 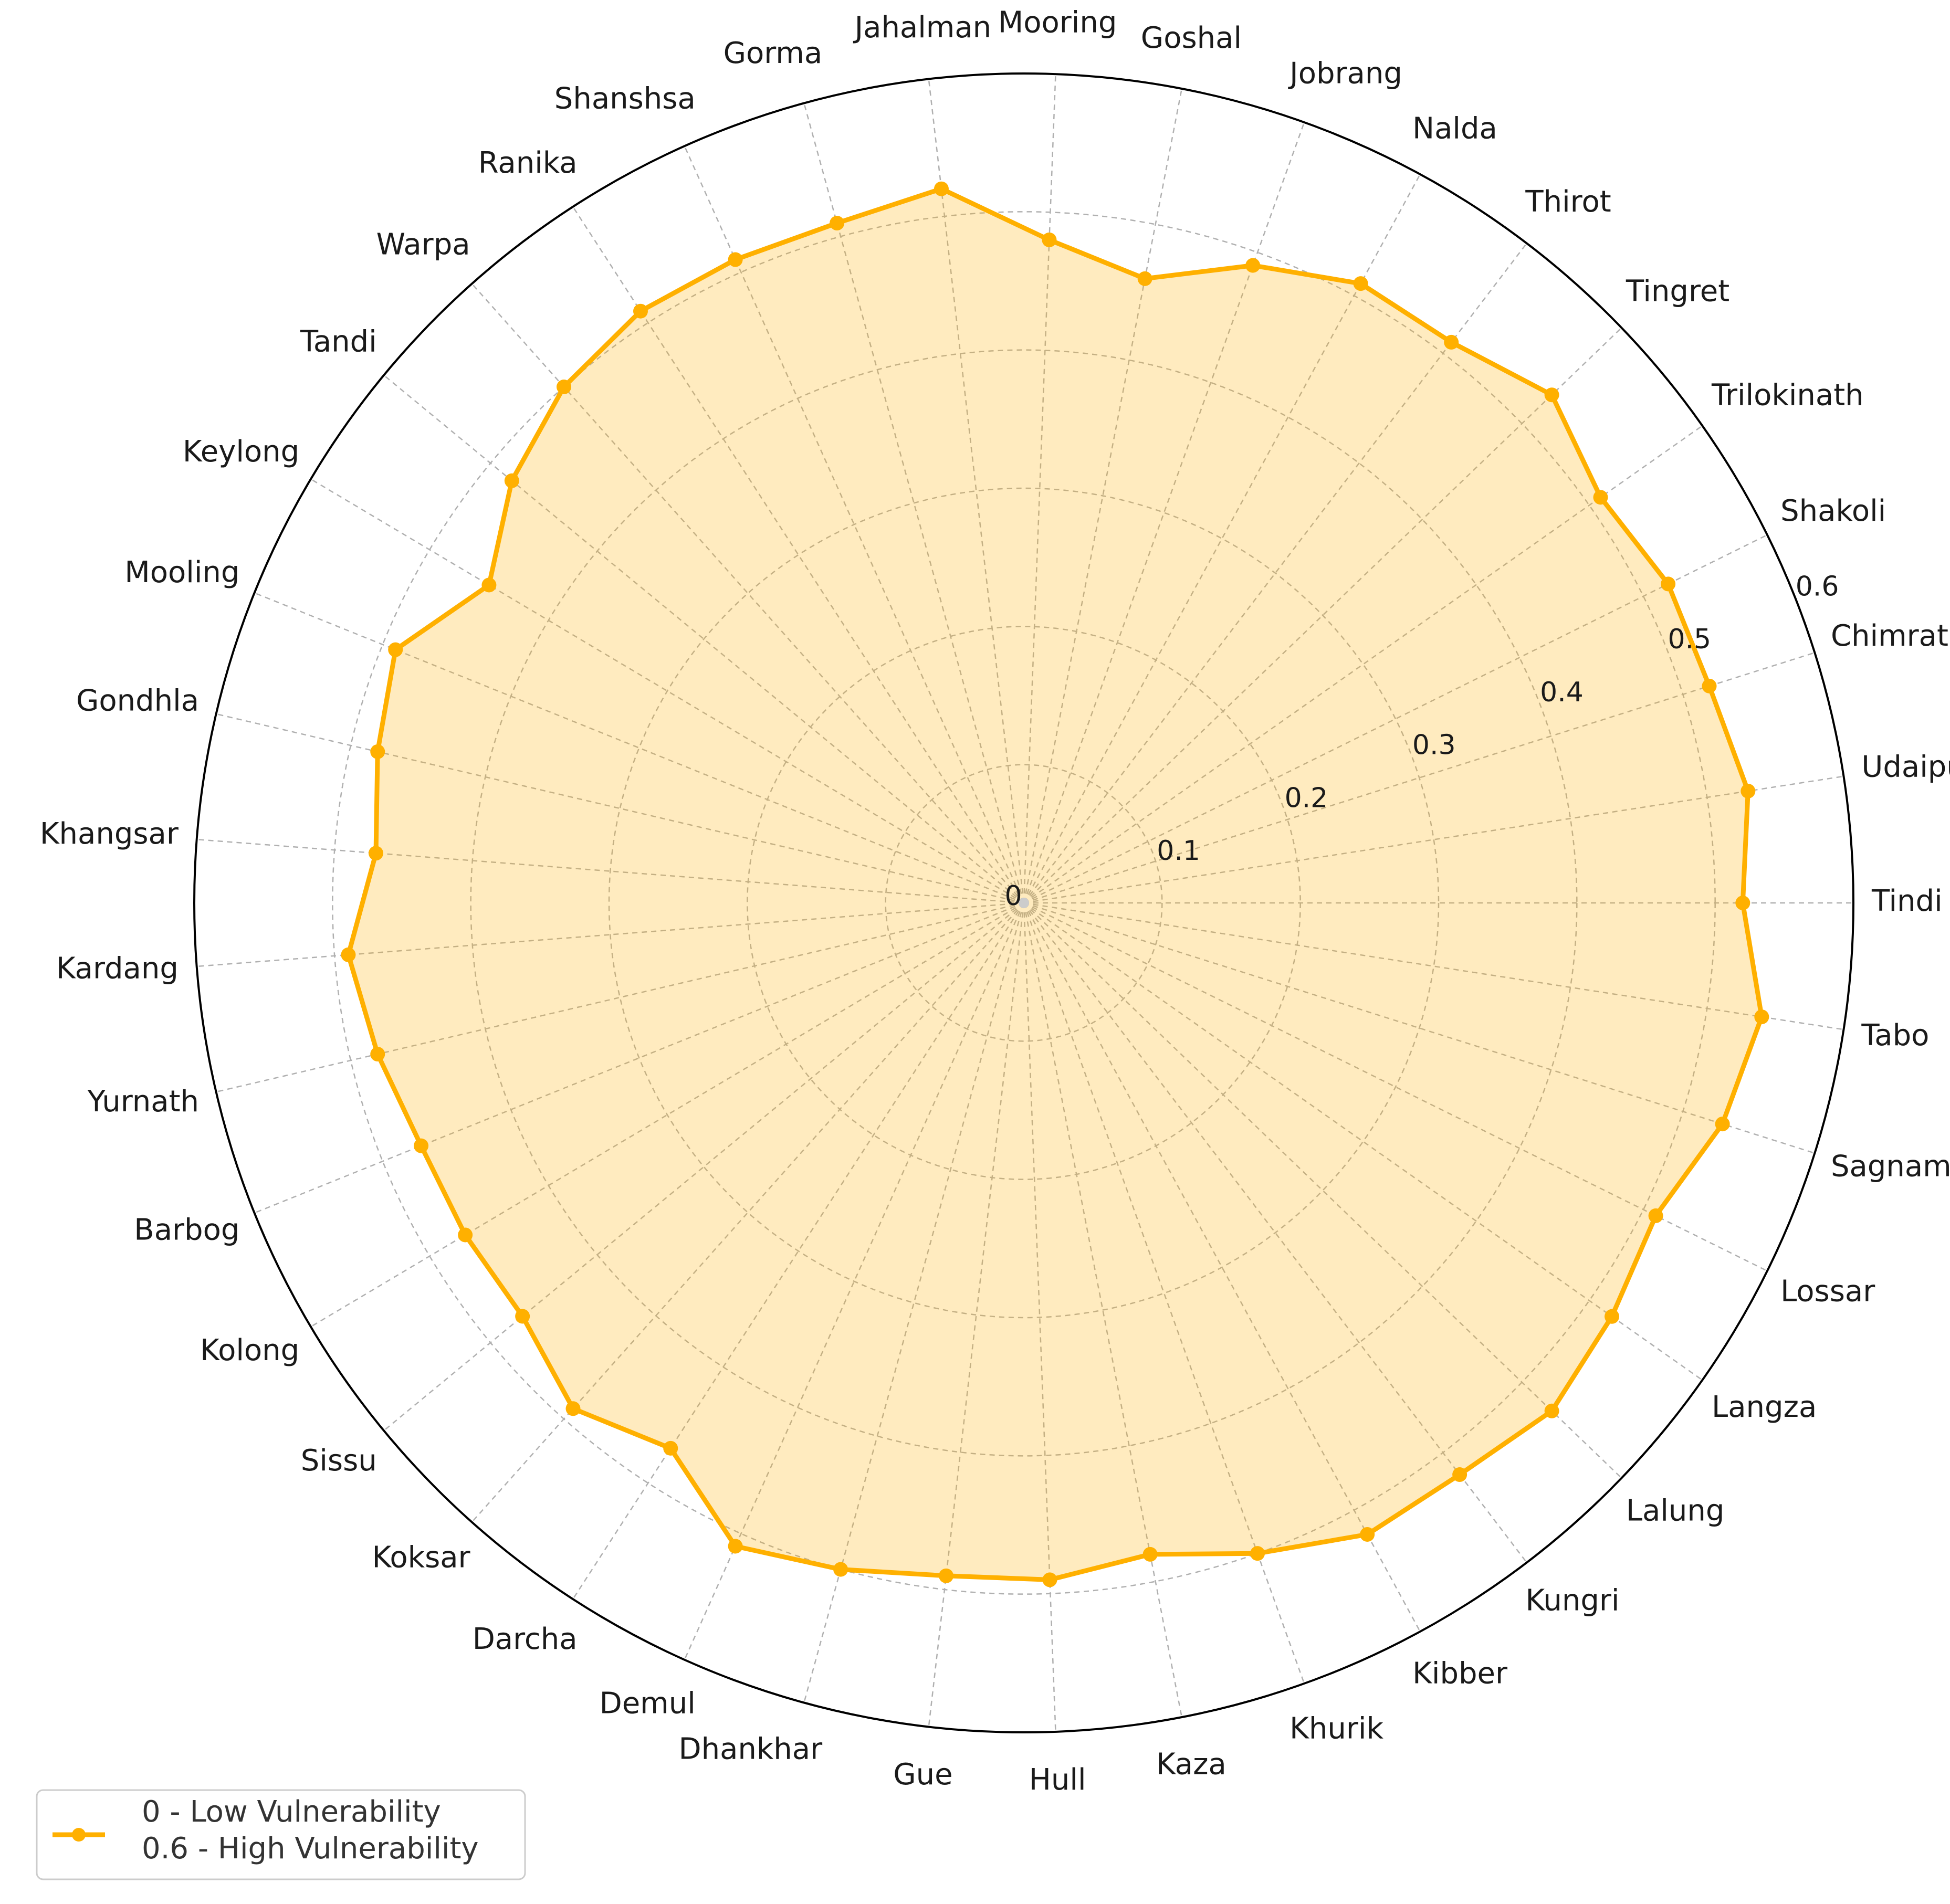 I want to click on radial-tick-labels: 0 0.1 0.2 0.3 0.4 0.5 0.6, so click(x=1421, y=741).